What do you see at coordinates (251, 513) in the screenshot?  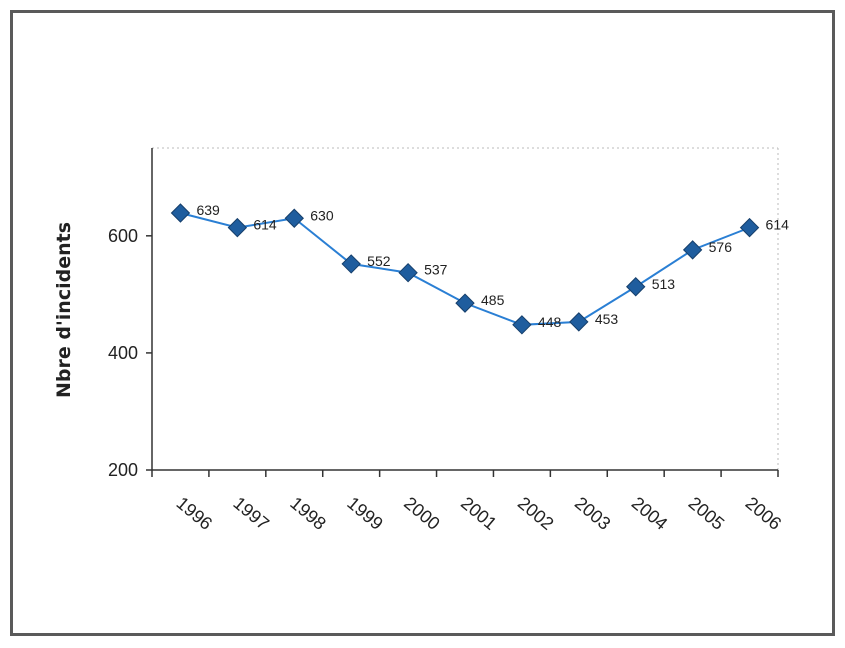 I see `x-tick-label: 1997` at bounding box center [251, 513].